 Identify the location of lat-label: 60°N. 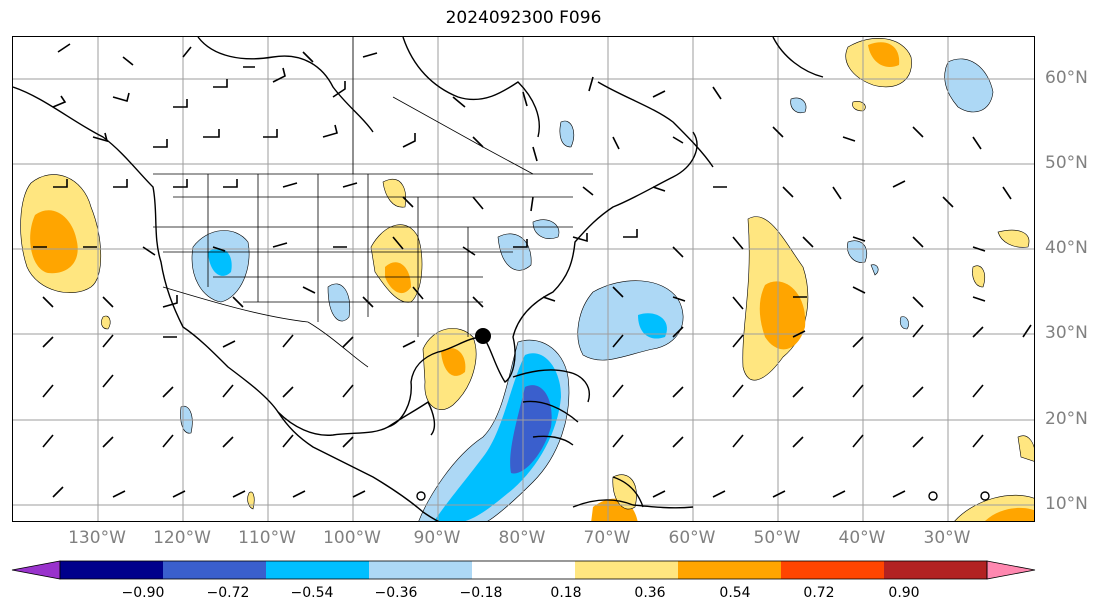
(1066, 78).